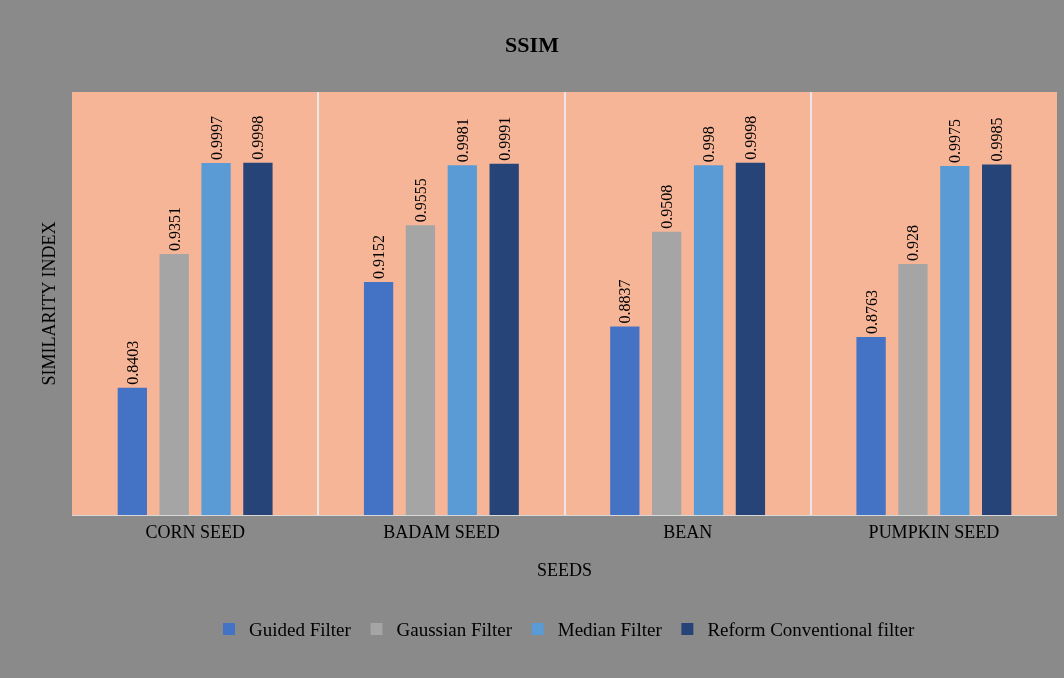 The width and height of the screenshot is (1064, 678). What do you see at coordinates (174, 229) in the screenshot?
I see `data-label: 0.9351` at bounding box center [174, 229].